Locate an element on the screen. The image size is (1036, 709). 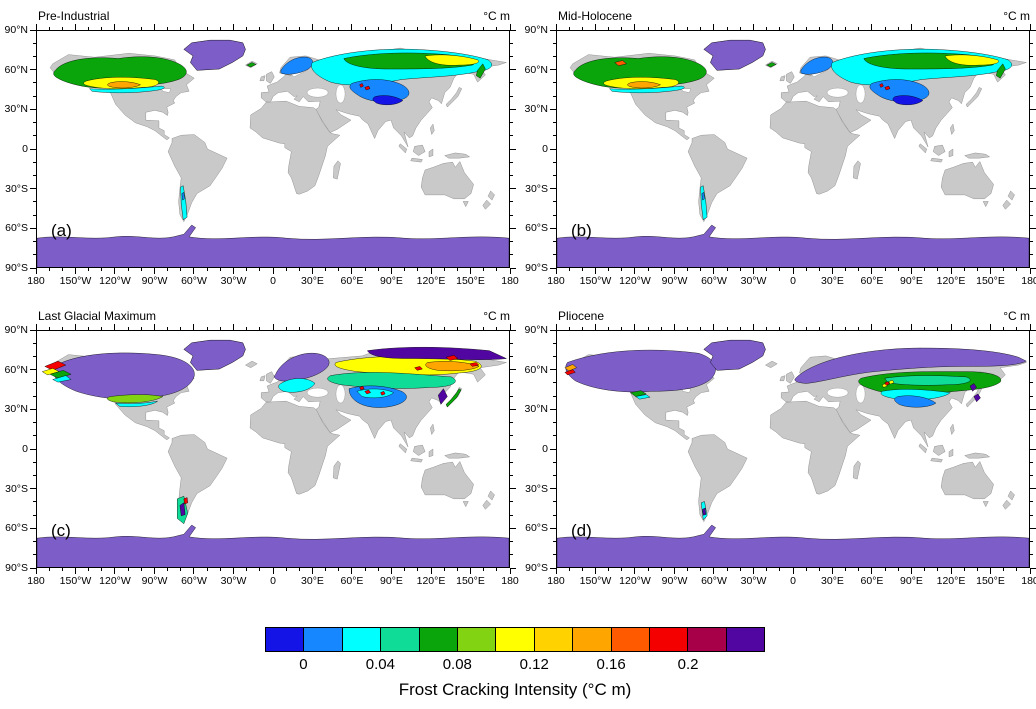
map-region-asia-red-specks-a is located at coordinates (885, 87).